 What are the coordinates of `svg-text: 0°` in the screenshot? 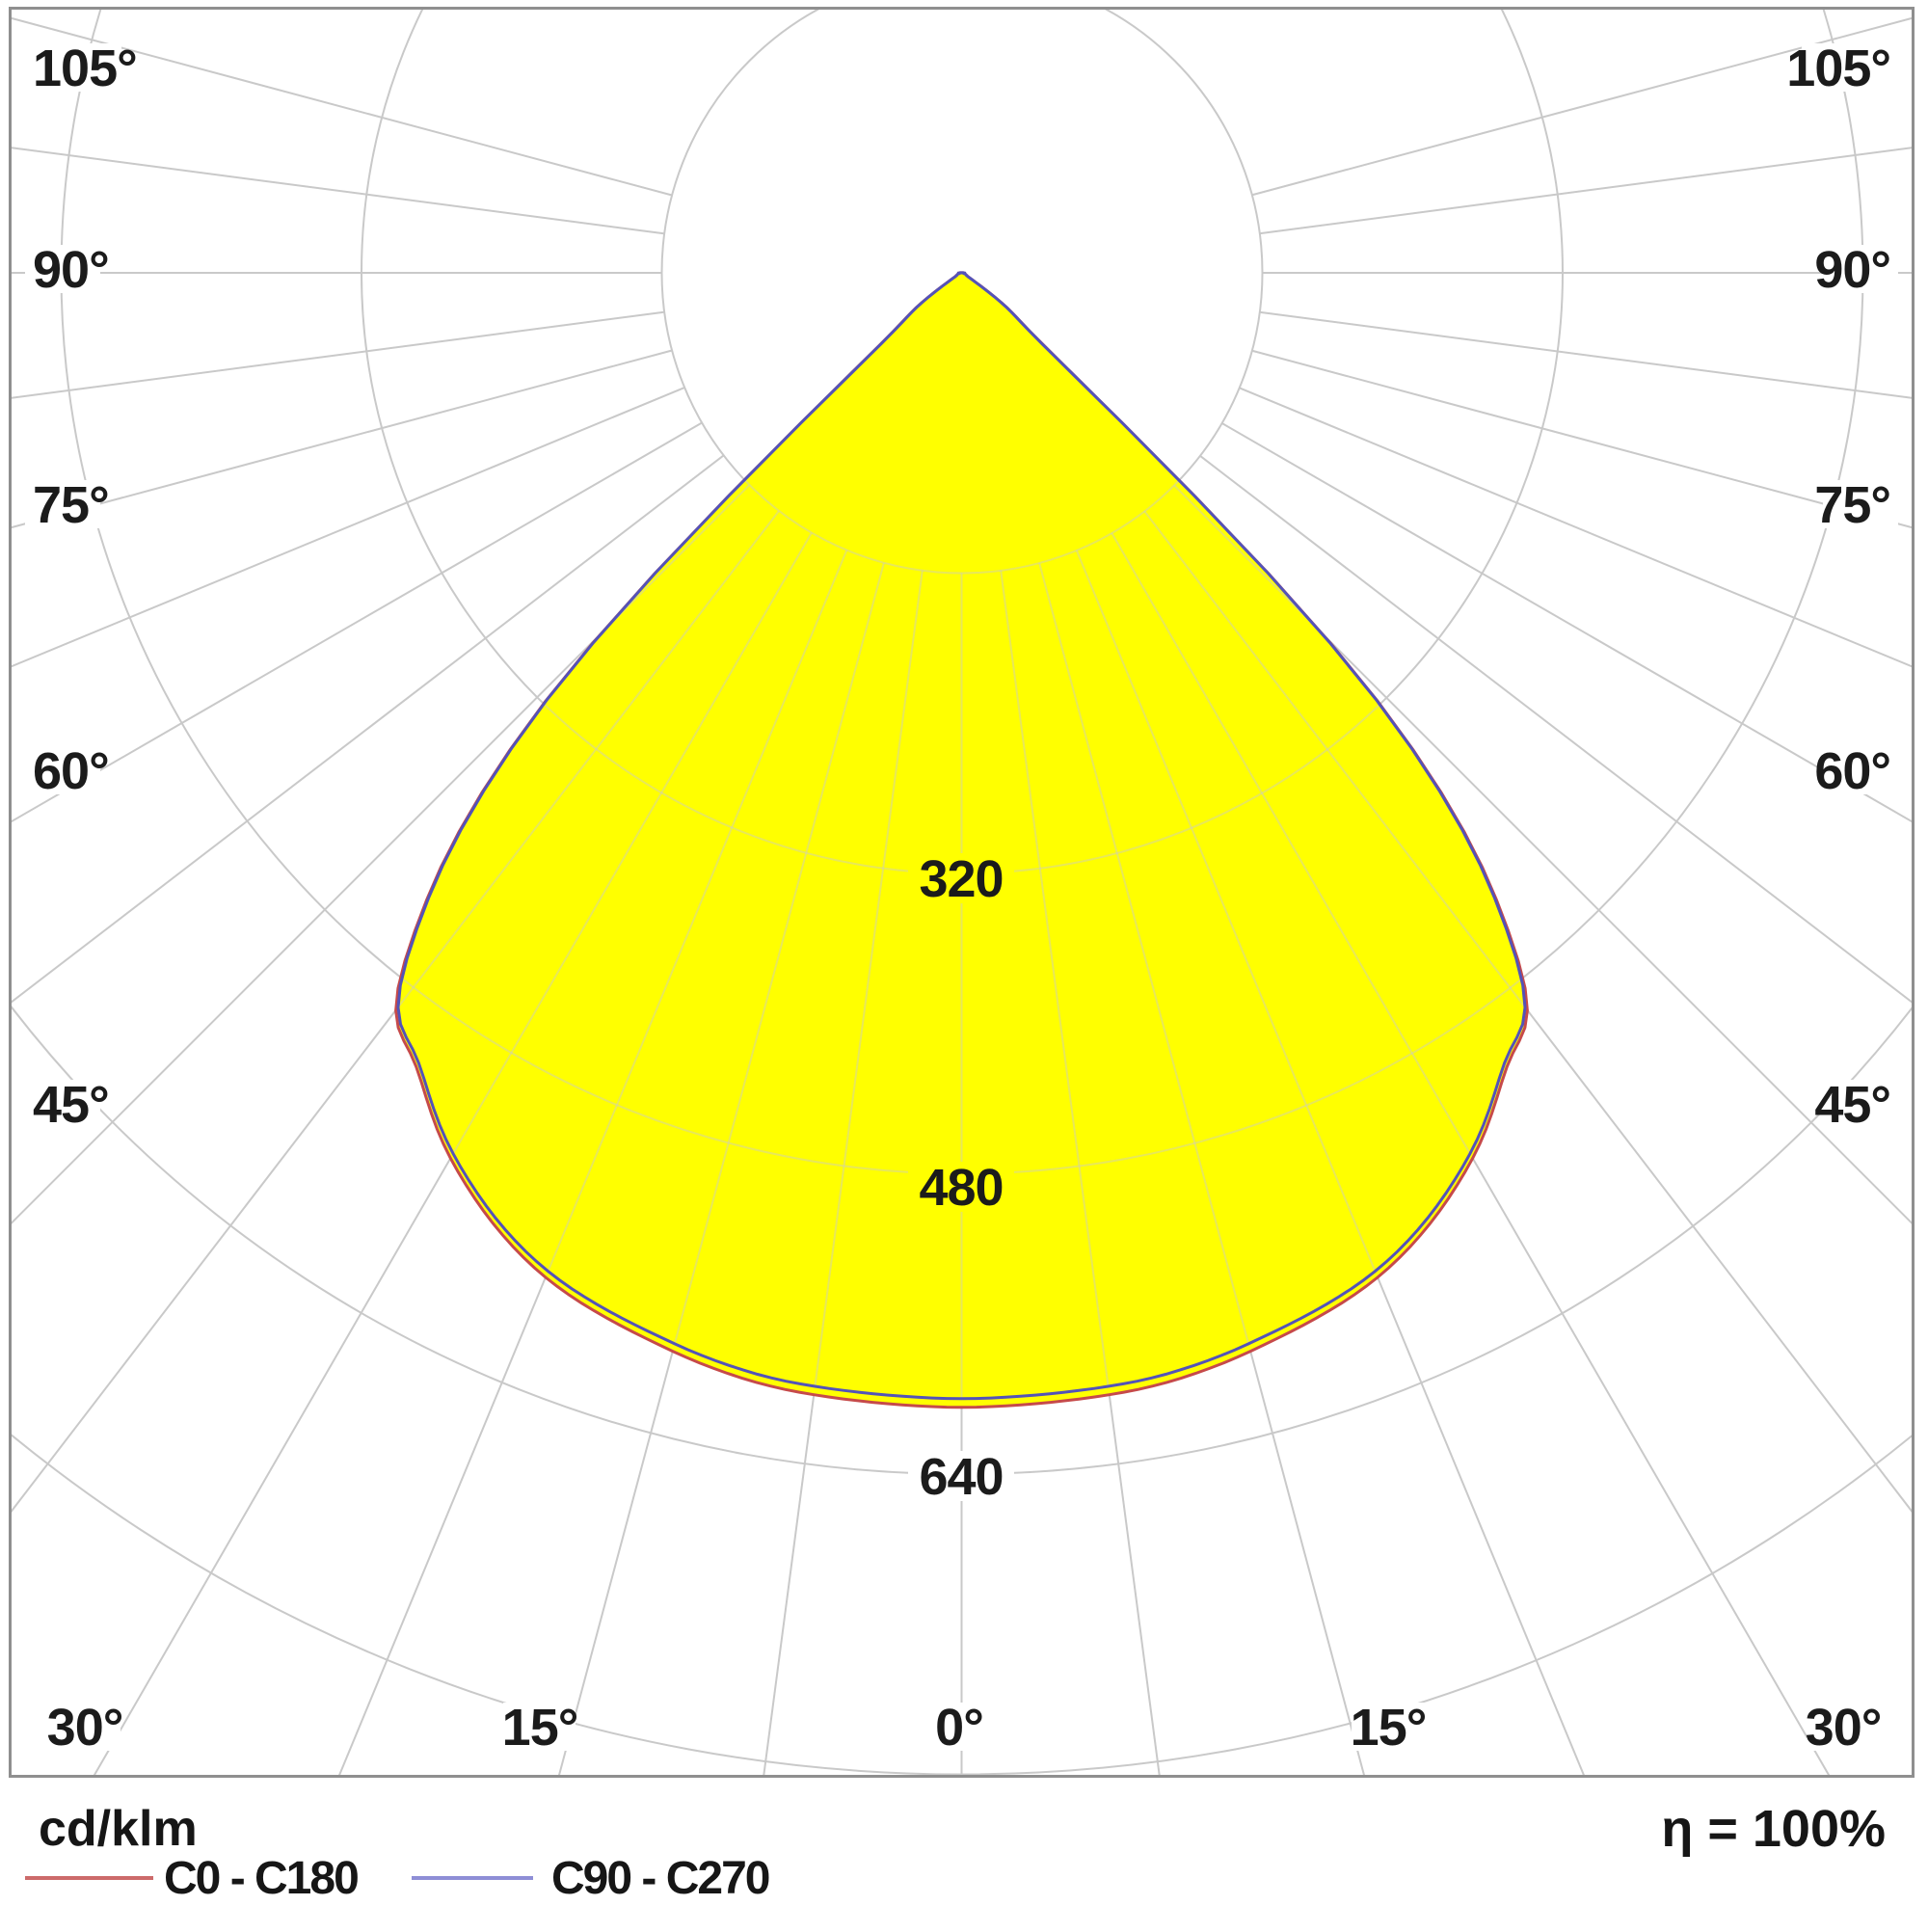 It's located at (959, 1728).